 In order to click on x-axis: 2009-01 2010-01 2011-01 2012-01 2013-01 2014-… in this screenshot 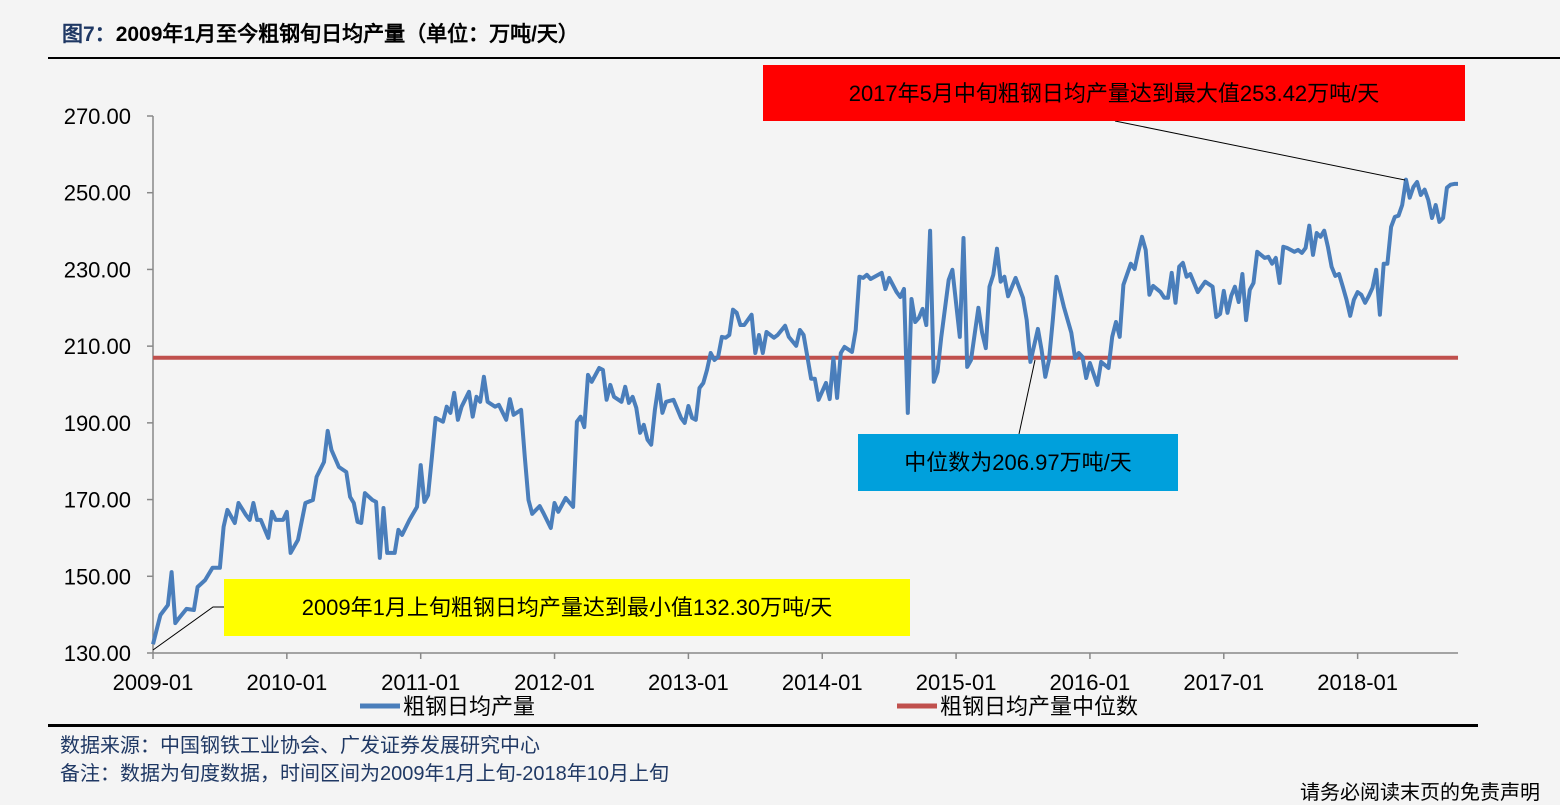, I will do `click(785, 674)`.